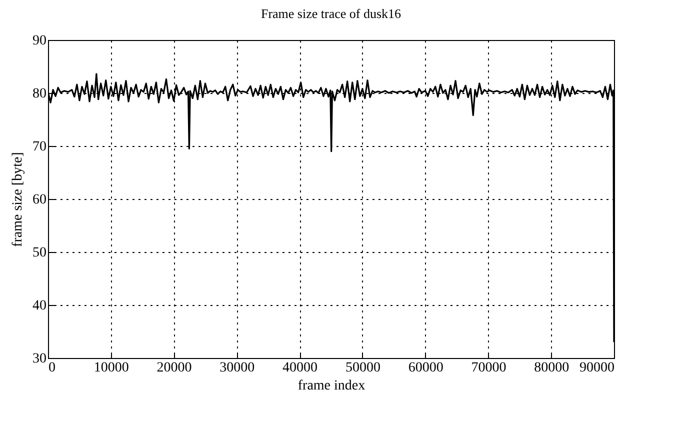 This screenshot has width=695, height=429. I want to click on x-tick-label: 0, so click(52, 368).